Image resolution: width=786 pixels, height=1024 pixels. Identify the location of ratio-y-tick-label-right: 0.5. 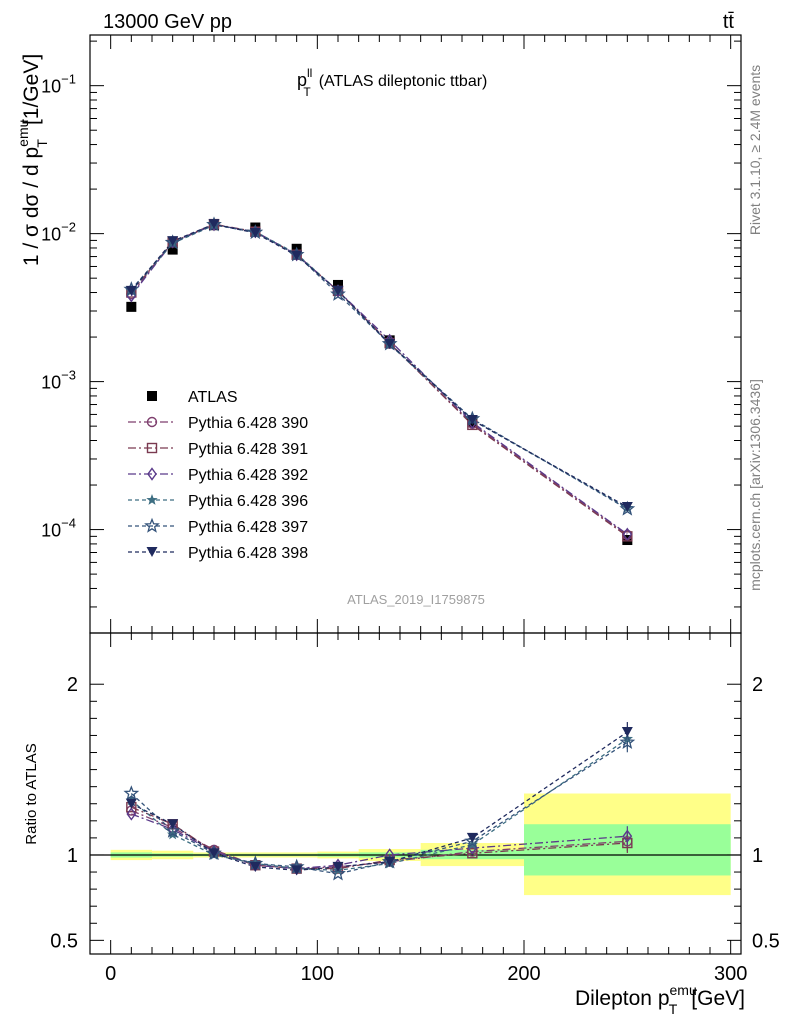
(766, 941).